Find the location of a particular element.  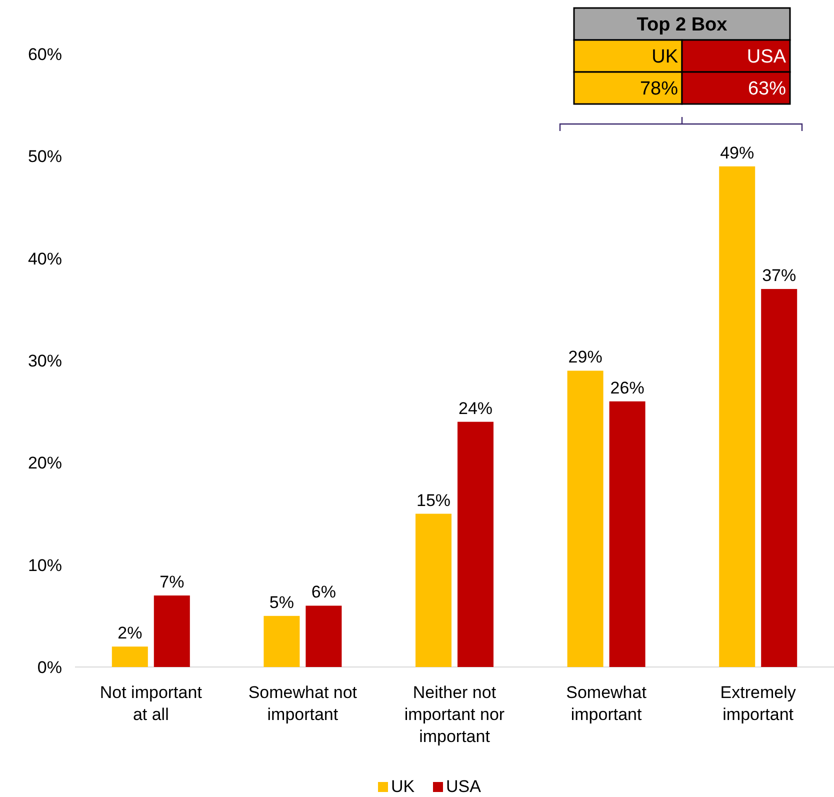

x-tick-label: Somewhat not important is located at coordinates (303, 703).